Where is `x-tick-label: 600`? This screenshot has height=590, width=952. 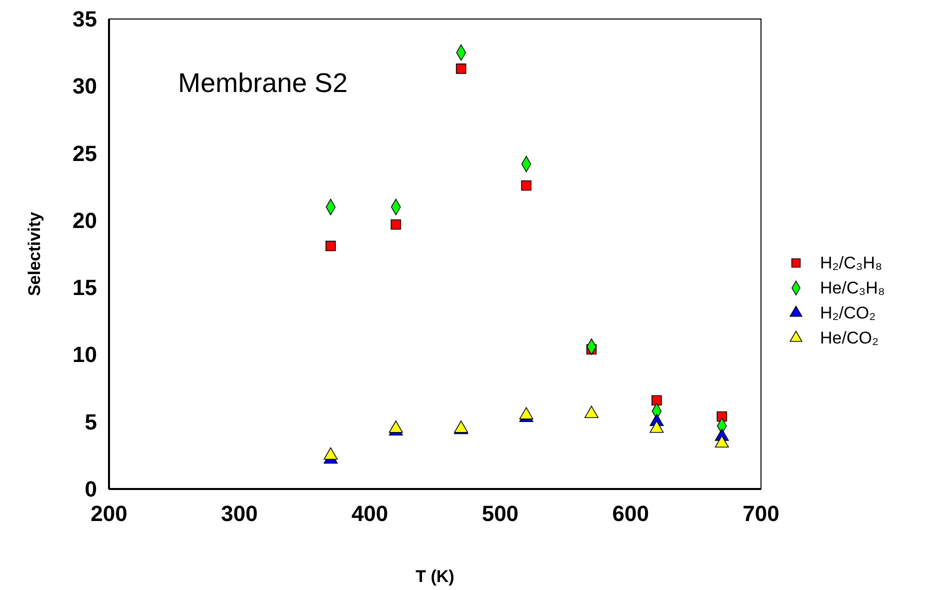
x-tick-label: 600 is located at coordinates (630, 513).